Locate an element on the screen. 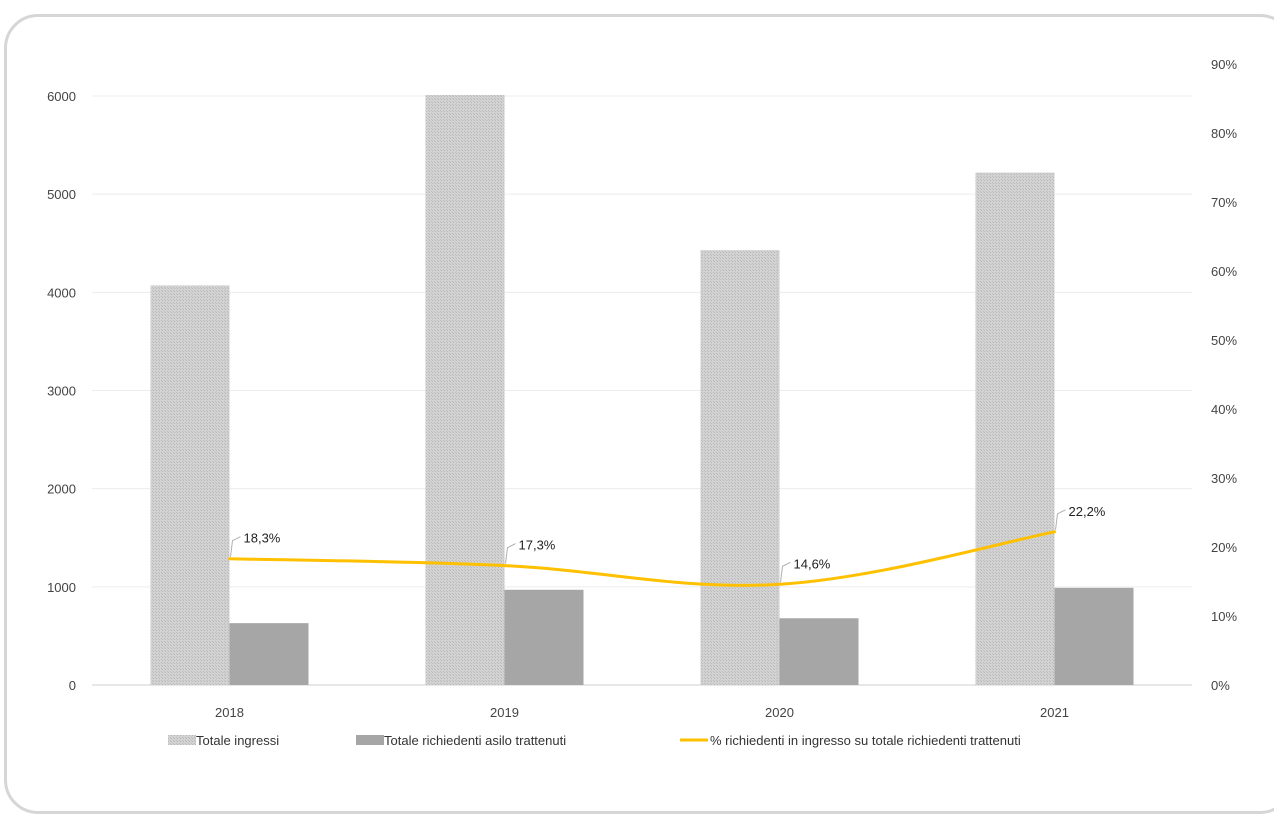  legend-label: Totale ingressi is located at coordinates (237, 740).